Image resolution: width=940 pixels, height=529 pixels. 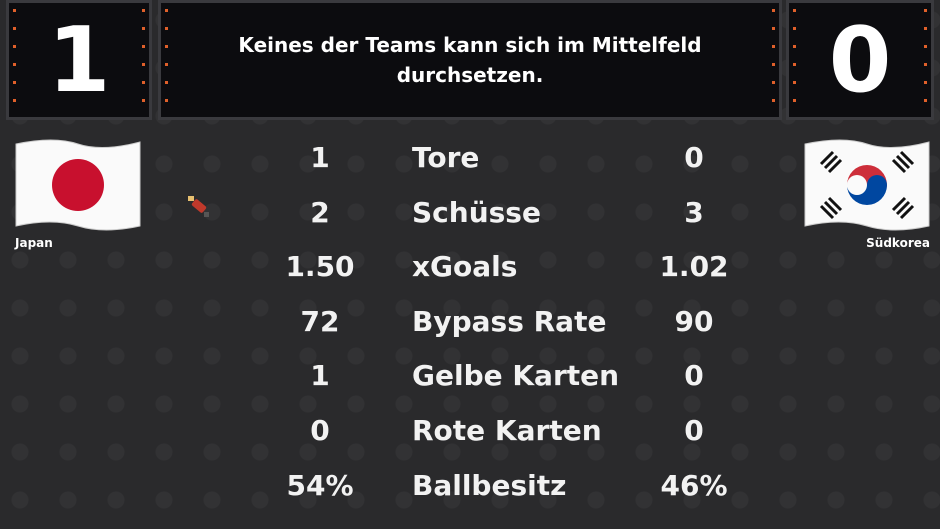 I want to click on home-score-panel: 1, so click(x=79, y=60).